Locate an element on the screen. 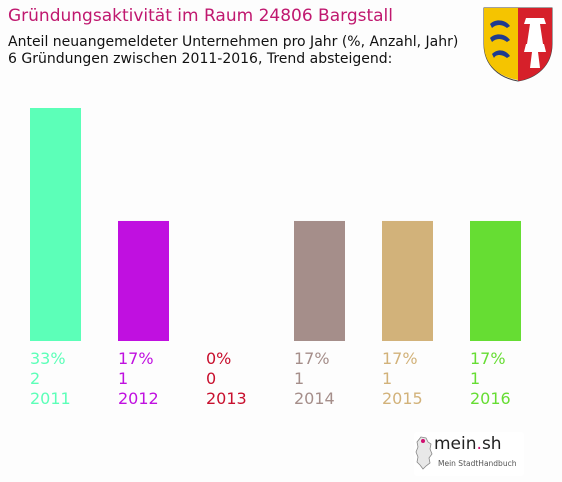 The height and width of the screenshot is (482, 562). germany-map-icon is located at coordinates (424, 453).